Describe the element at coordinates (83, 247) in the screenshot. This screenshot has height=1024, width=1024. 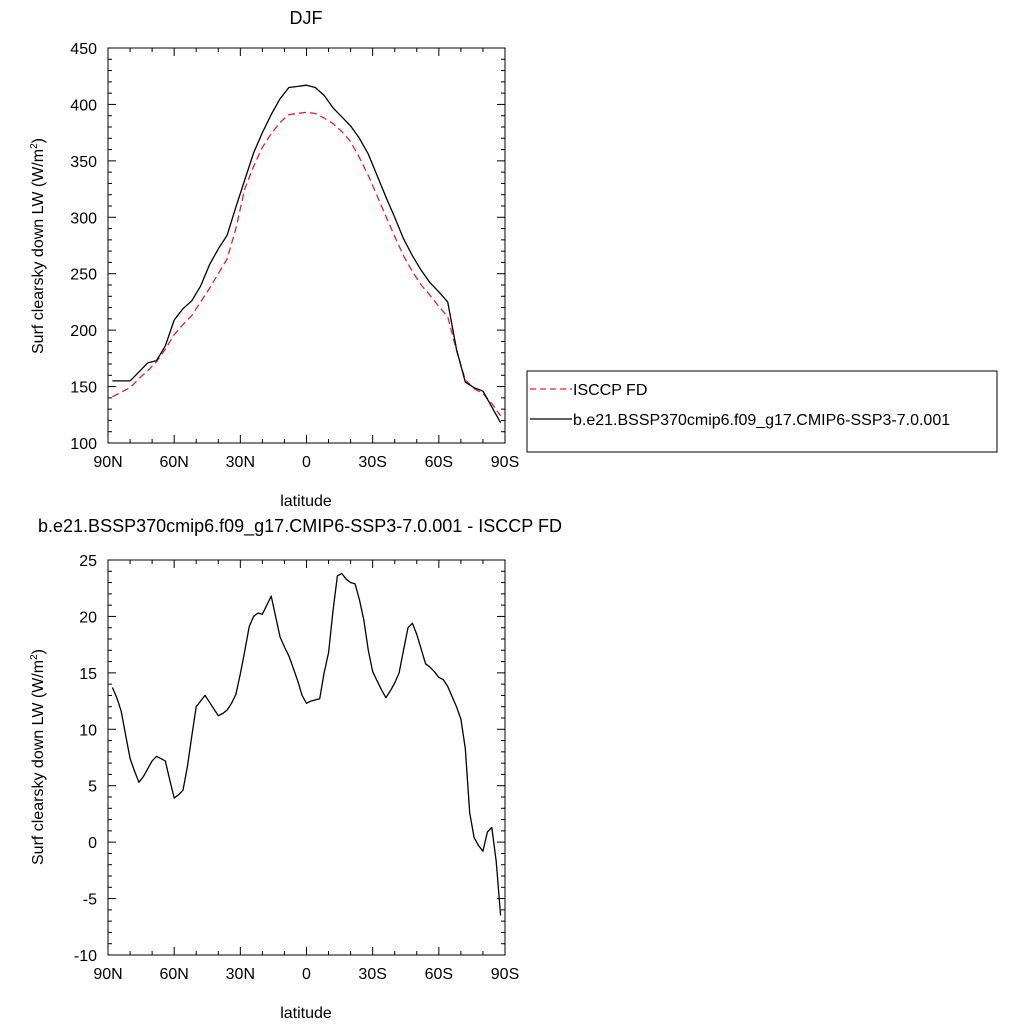
I see `y-tick-labels: 100 150 200 250 300 350 400 450` at that location.